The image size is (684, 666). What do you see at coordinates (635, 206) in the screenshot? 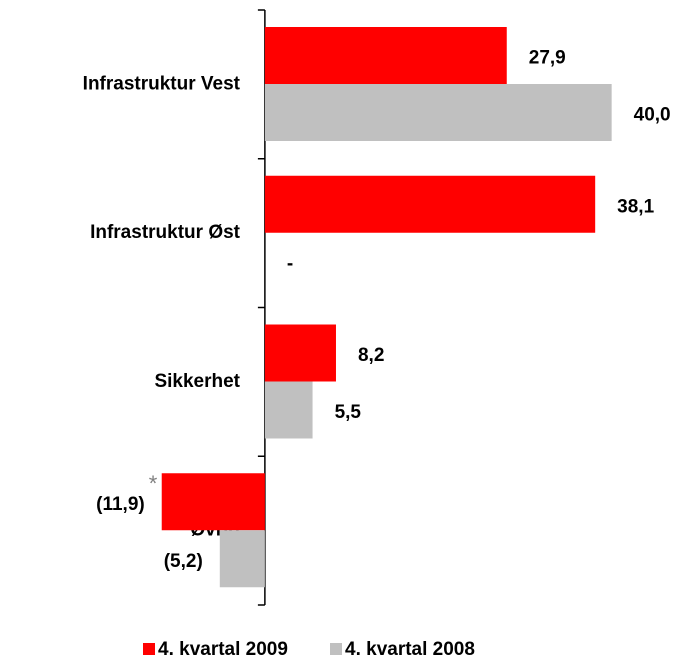
I see `value-label: 38,1` at bounding box center [635, 206].